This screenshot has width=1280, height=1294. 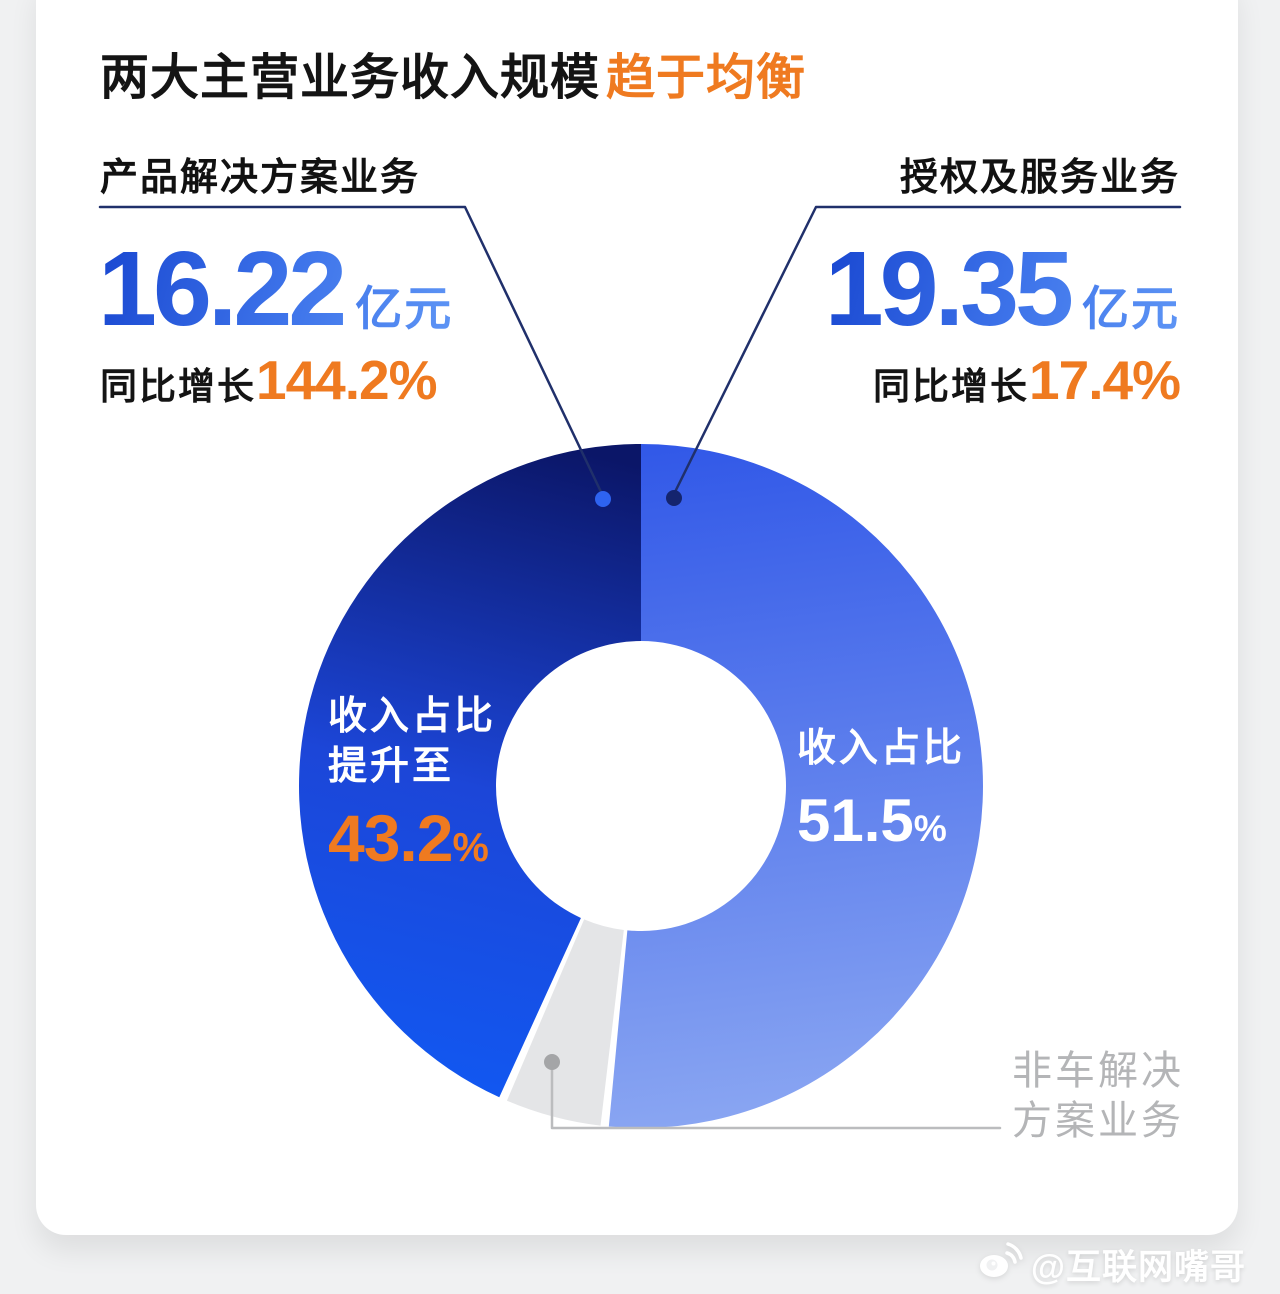 What do you see at coordinates (881, 748) in the screenshot?
I see `inner-right-line1: 收入占比` at bounding box center [881, 748].